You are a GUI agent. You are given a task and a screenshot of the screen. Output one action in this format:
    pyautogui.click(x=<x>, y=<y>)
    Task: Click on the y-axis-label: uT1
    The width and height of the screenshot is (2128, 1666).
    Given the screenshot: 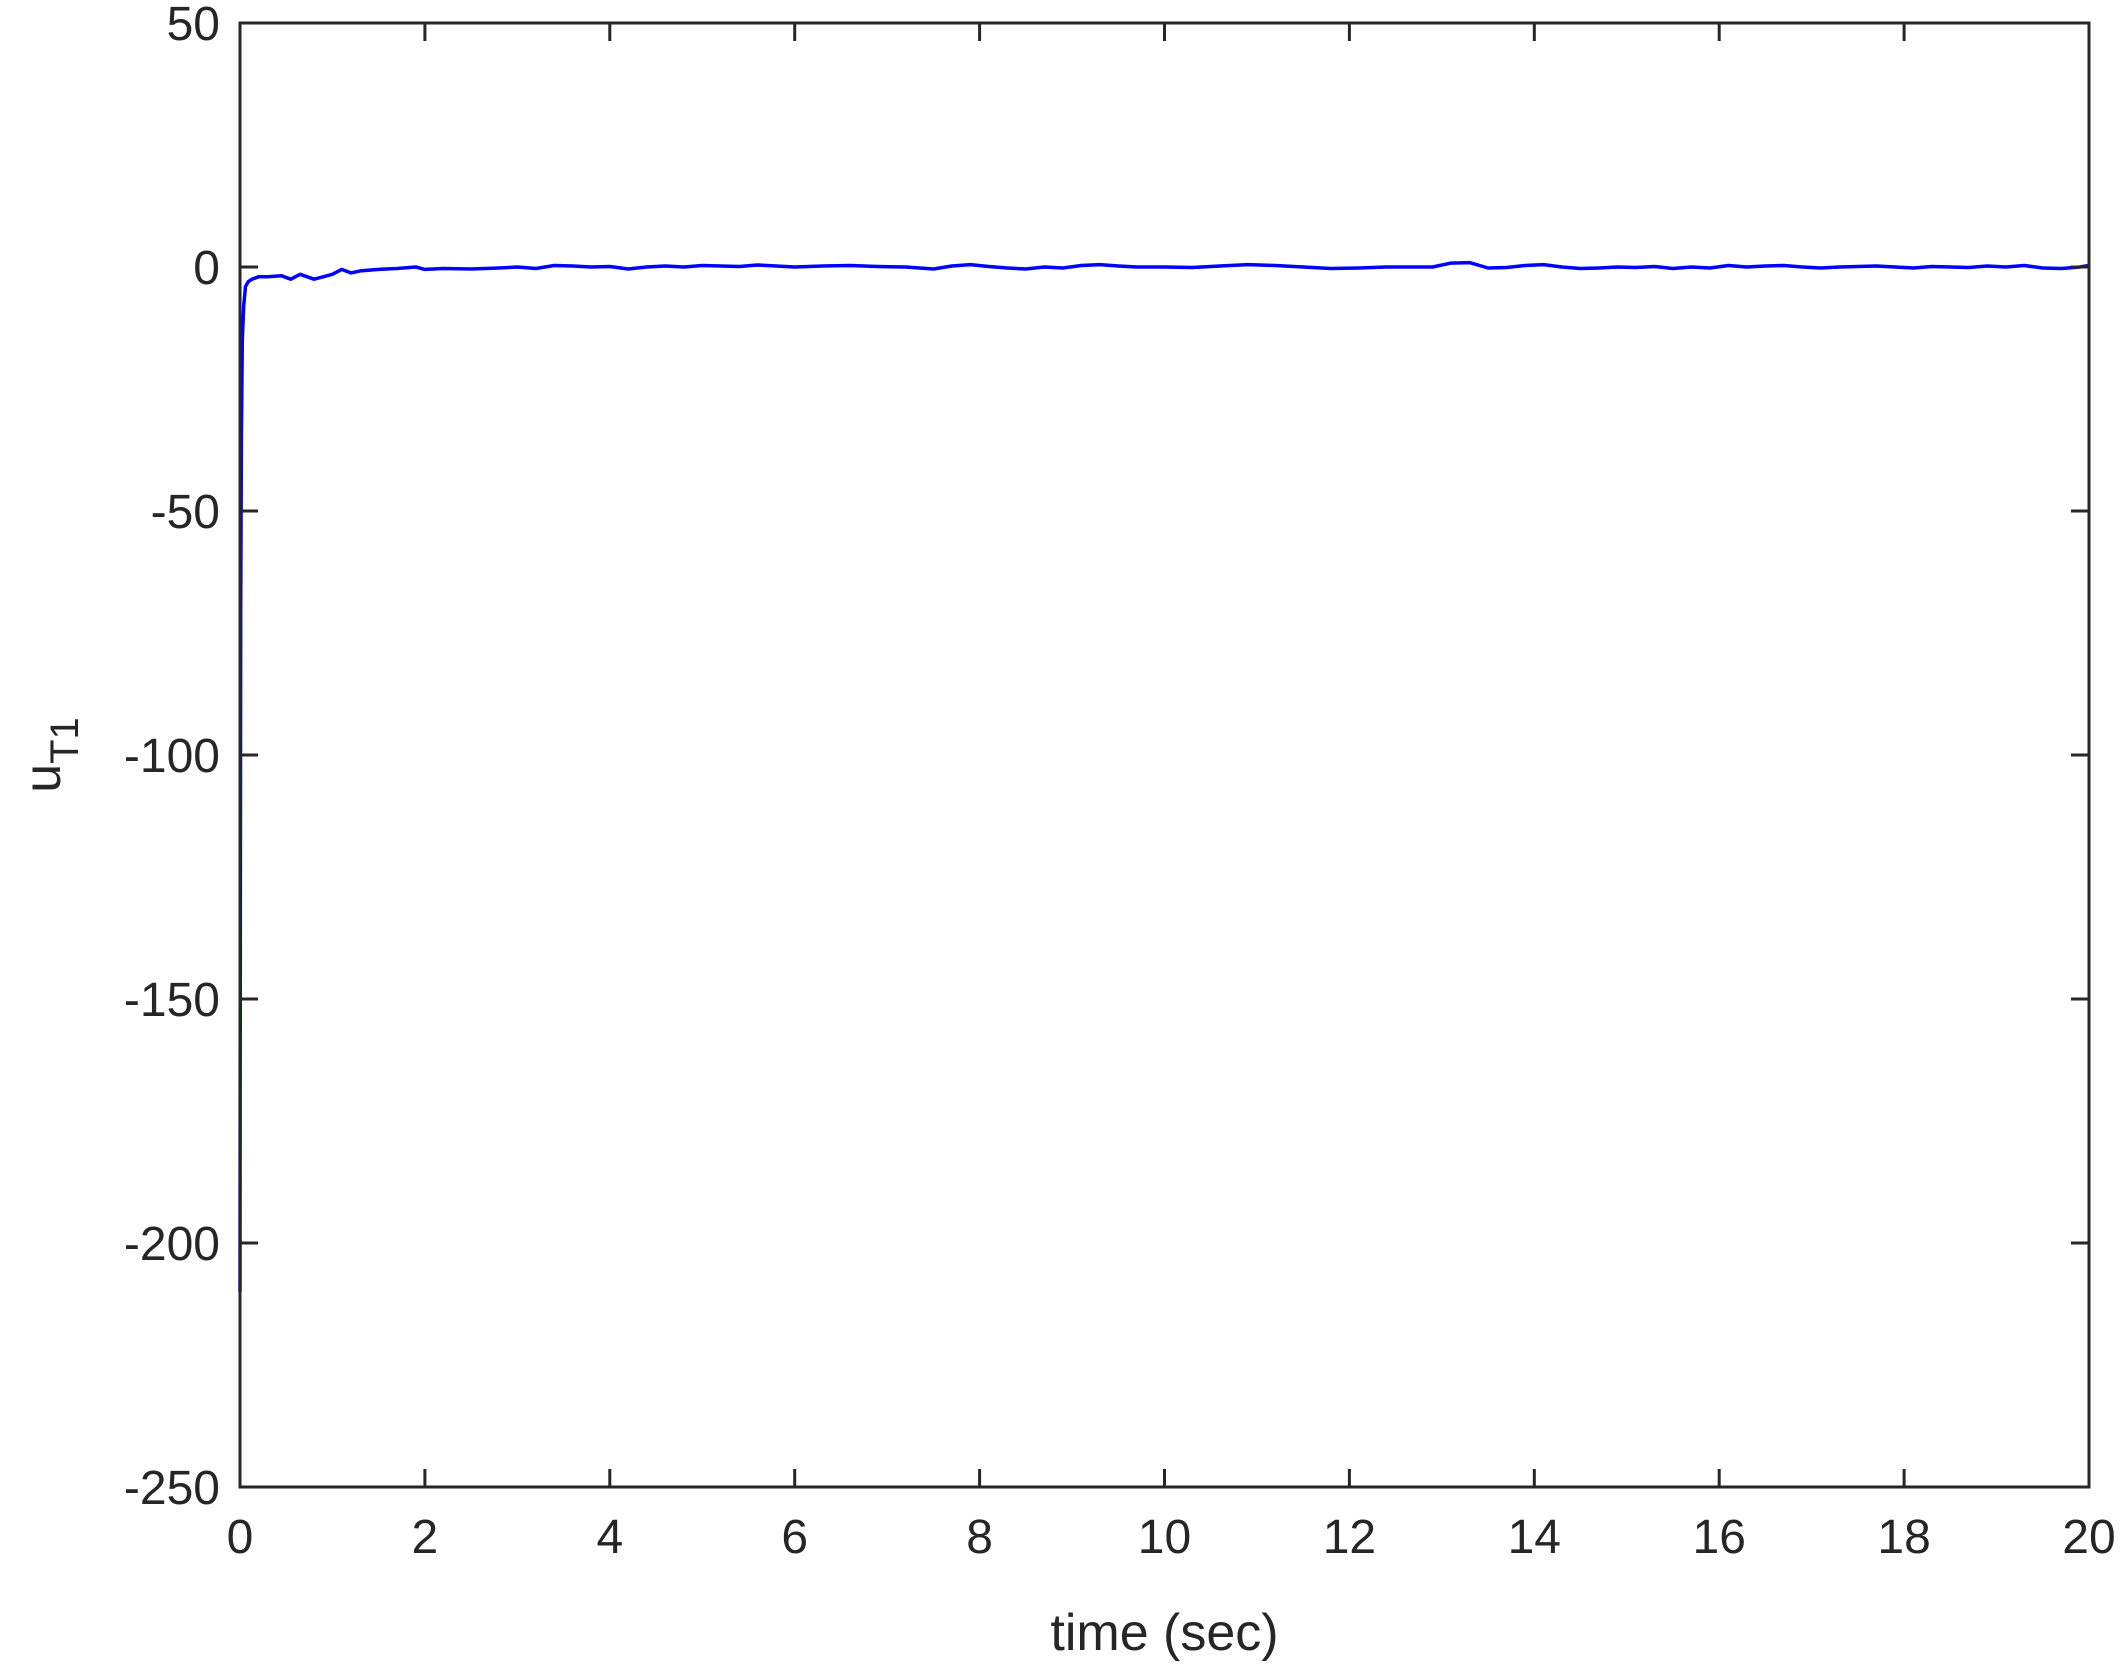 What is the action you would take?
    pyautogui.click(x=50, y=755)
    